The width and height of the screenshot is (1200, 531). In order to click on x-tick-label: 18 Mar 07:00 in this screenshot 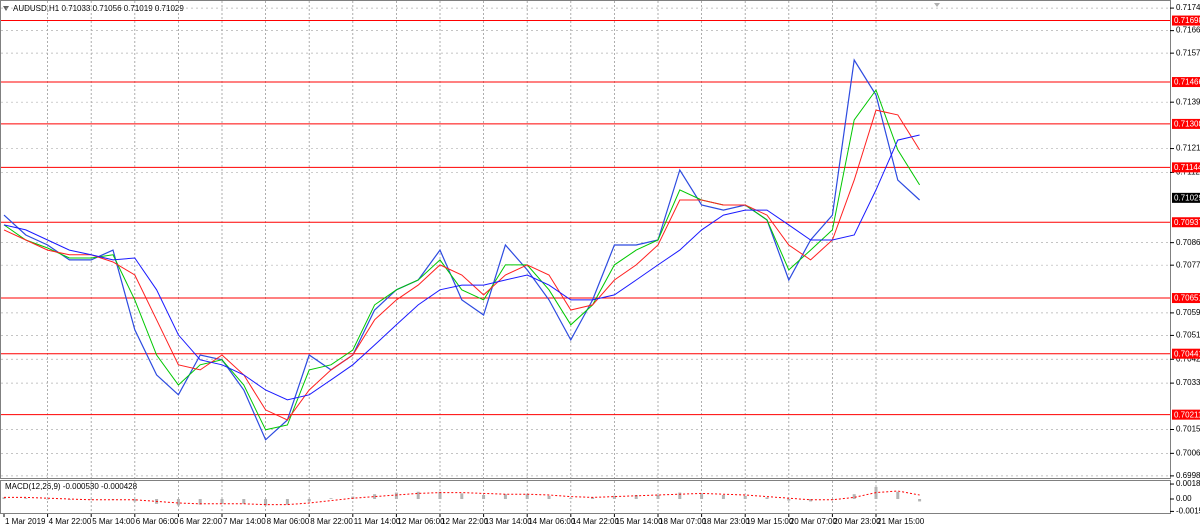, I will do `click(683, 521)`.